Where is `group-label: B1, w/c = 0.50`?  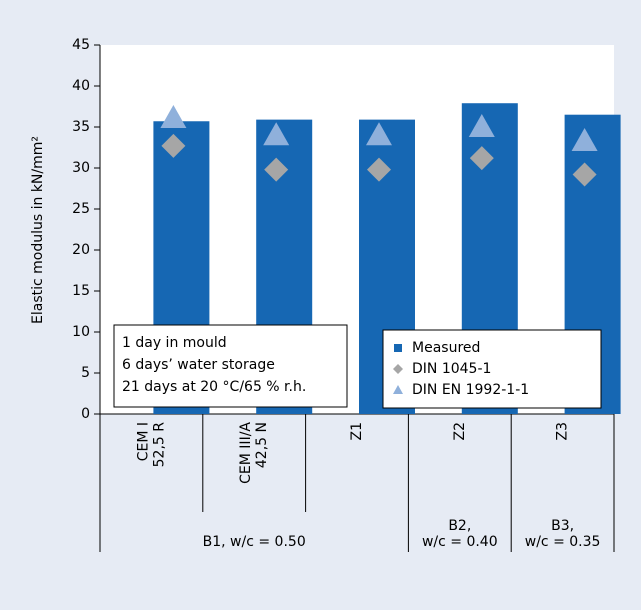 group-label: B1, w/c = 0.50 is located at coordinates (254, 542).